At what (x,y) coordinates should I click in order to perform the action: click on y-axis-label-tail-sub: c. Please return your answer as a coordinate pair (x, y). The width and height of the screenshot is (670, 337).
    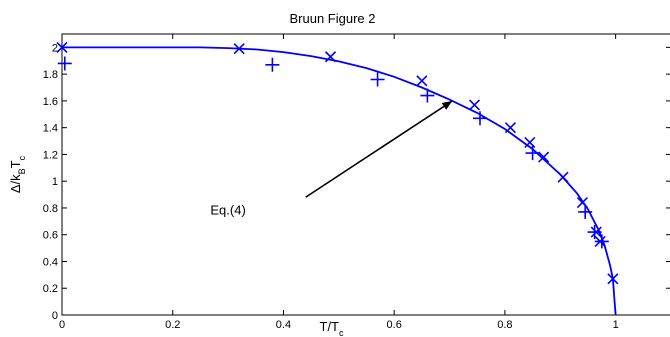
    Looking at the image, I should click on (22, 157).